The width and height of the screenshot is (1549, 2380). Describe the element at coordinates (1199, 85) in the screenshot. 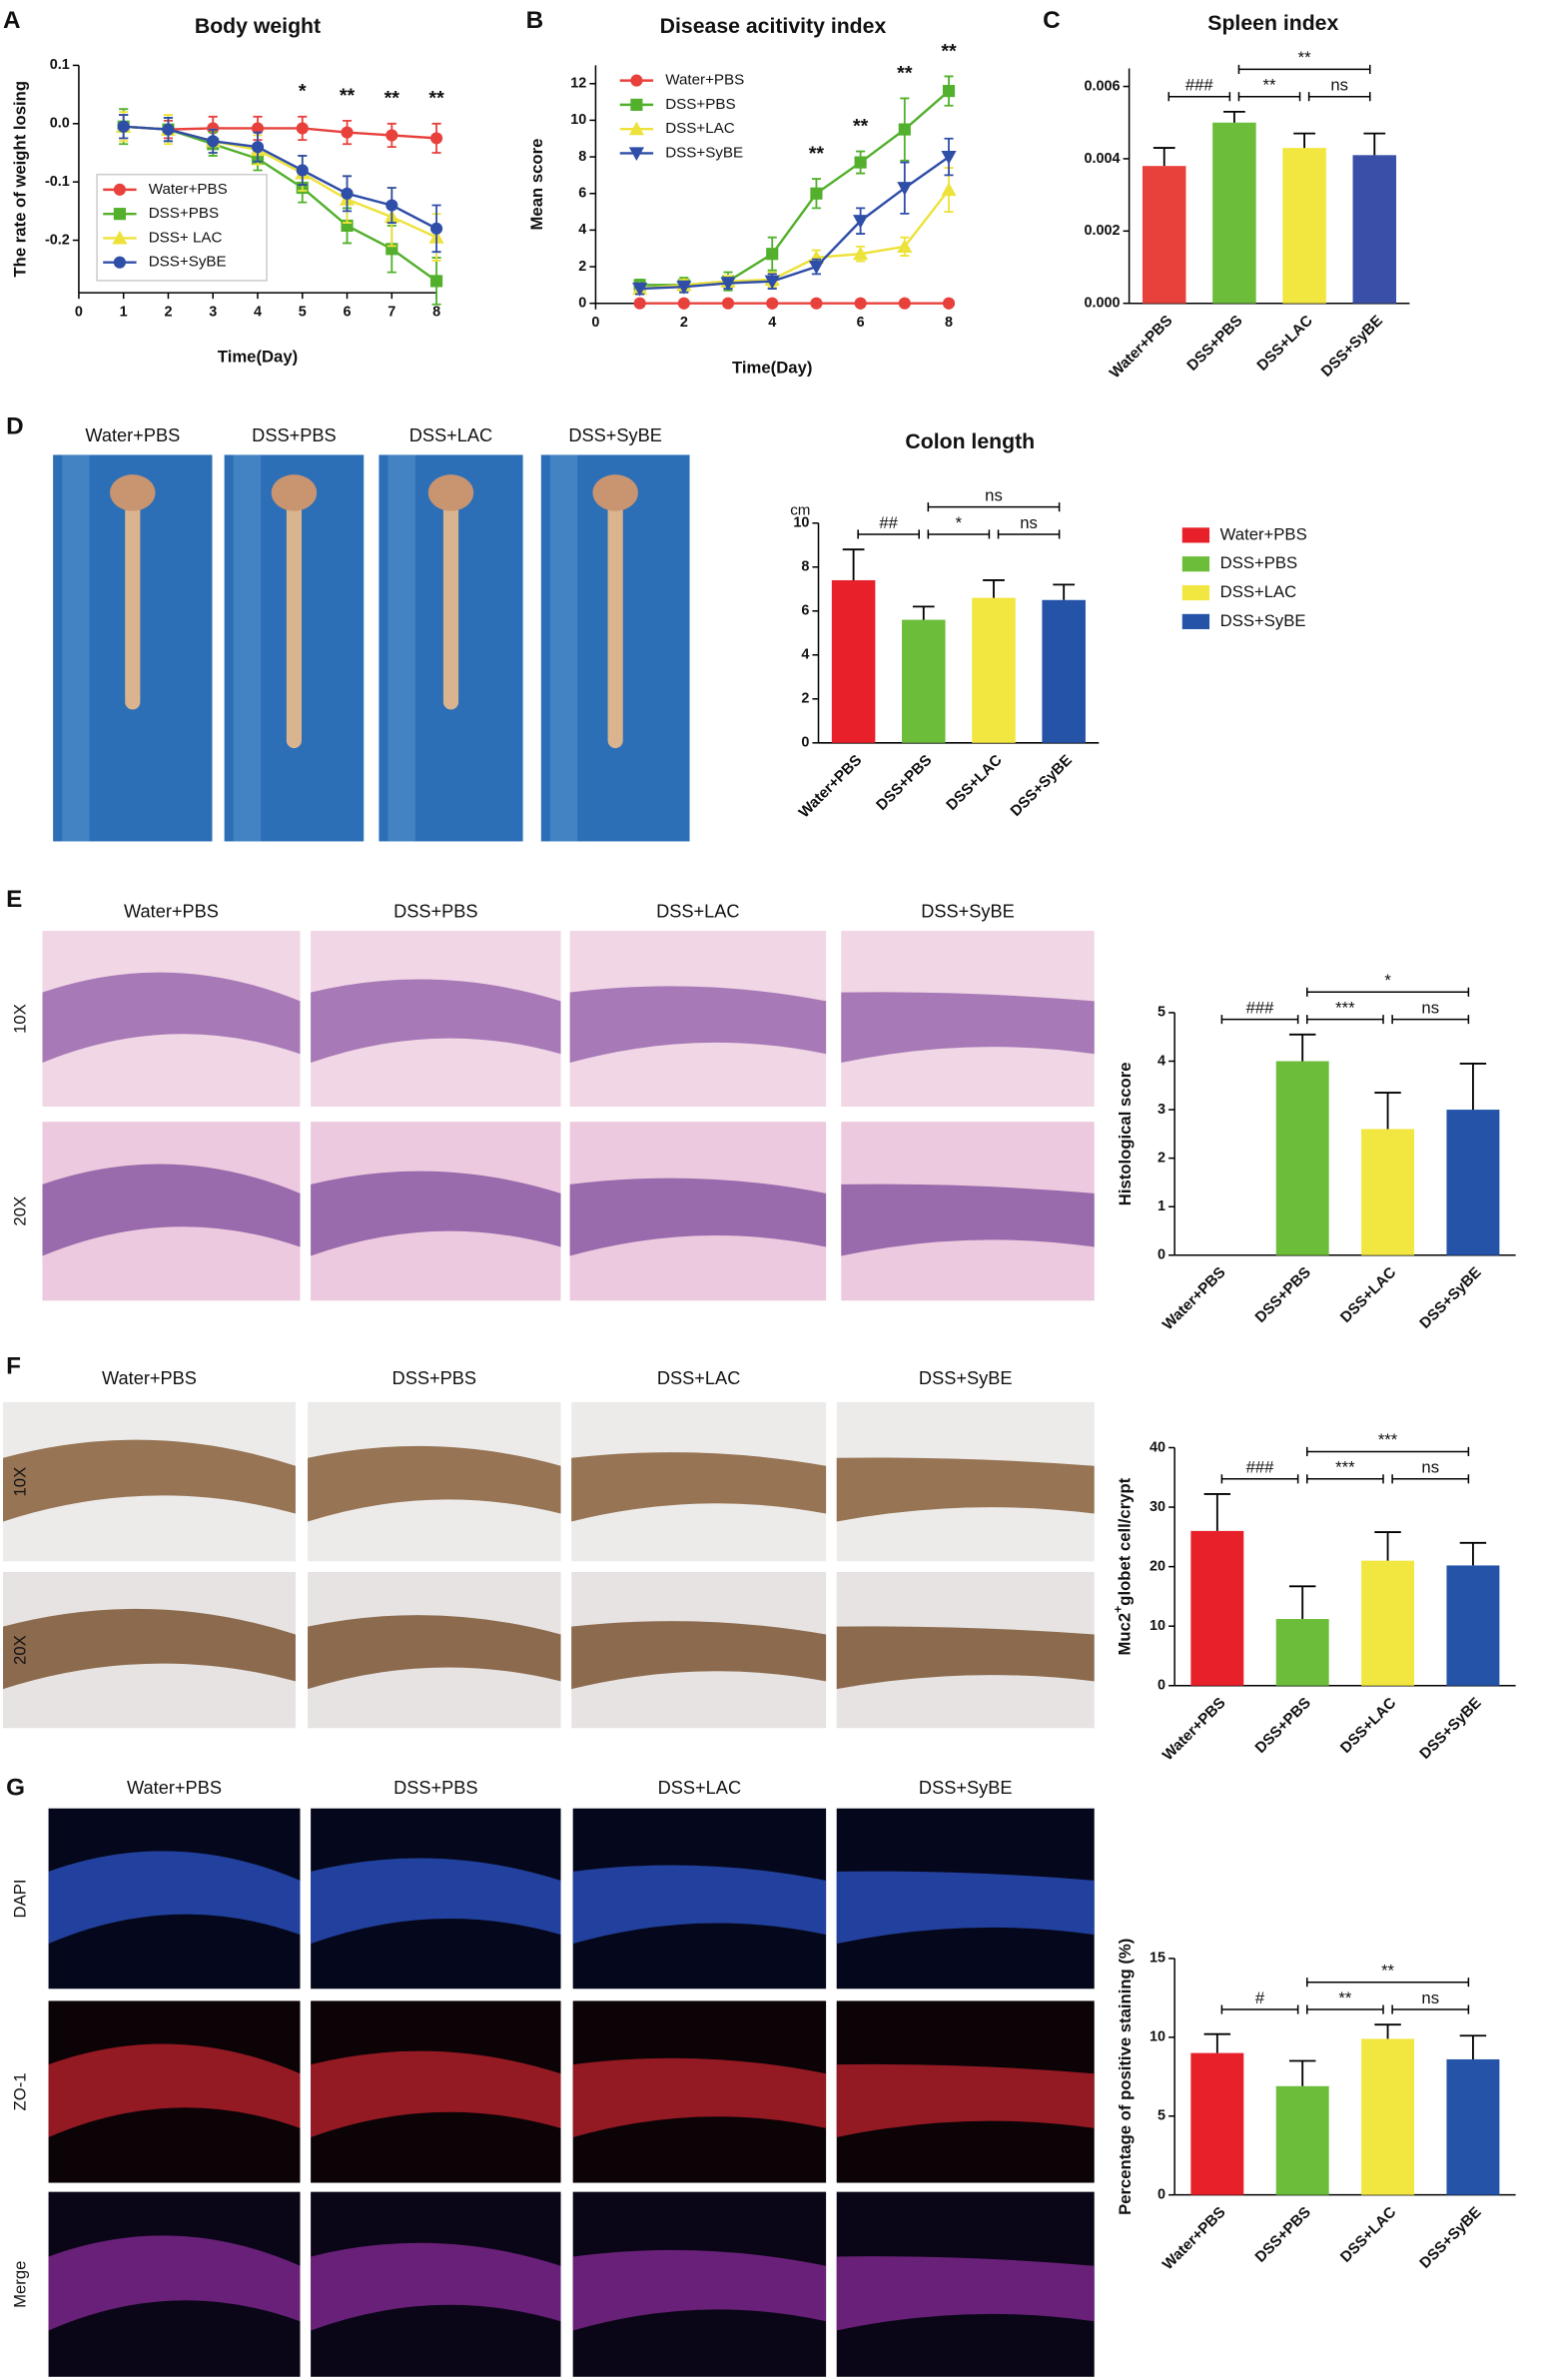

I see `comparison-label: ###` at that location.